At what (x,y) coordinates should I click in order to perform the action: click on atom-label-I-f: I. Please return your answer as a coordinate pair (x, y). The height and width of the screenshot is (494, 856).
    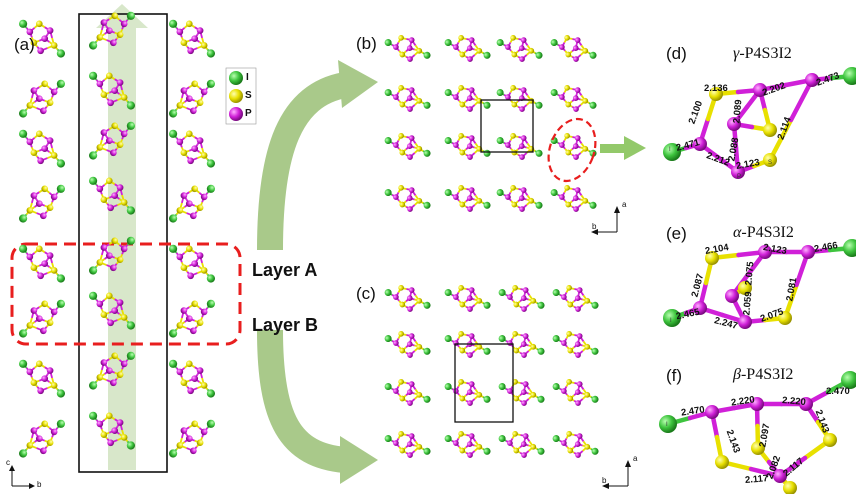
    Looking at the image, I should click on (667, 425).